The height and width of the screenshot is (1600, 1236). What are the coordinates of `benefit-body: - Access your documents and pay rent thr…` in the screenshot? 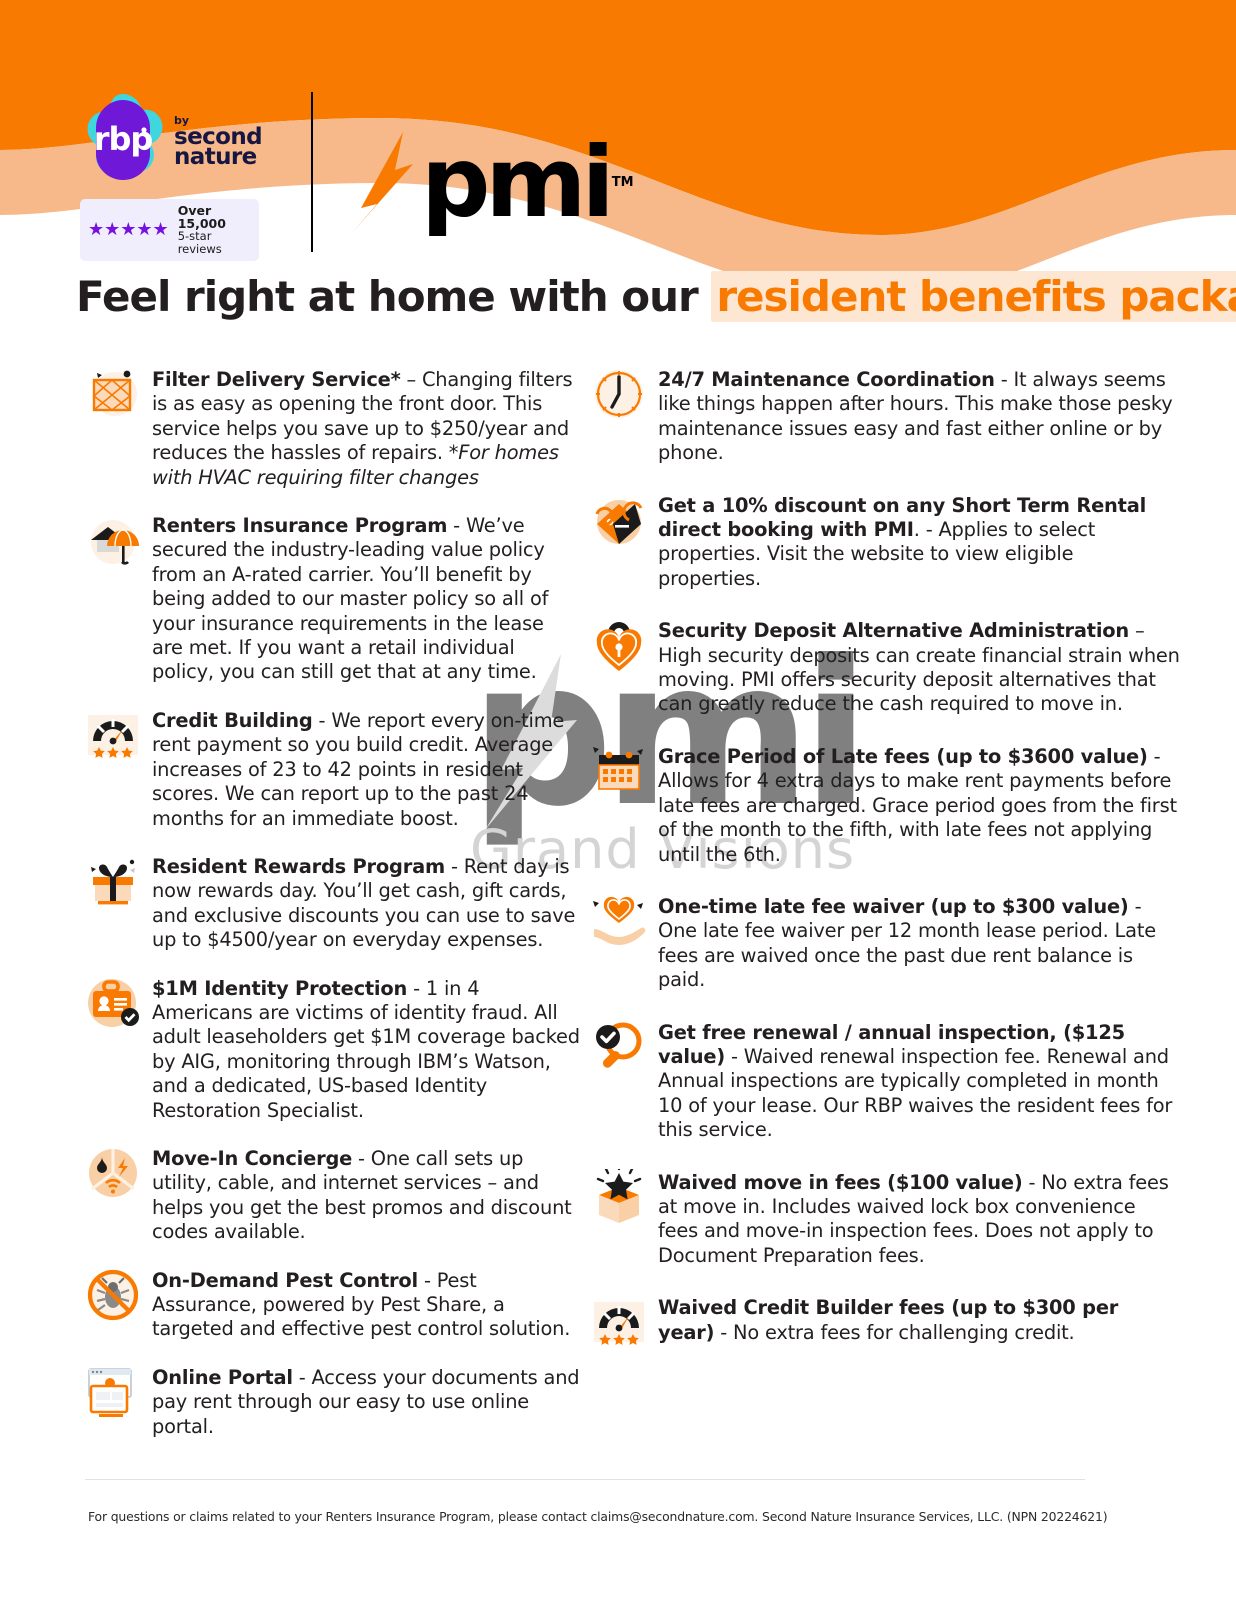 It's located at (366, 1401).